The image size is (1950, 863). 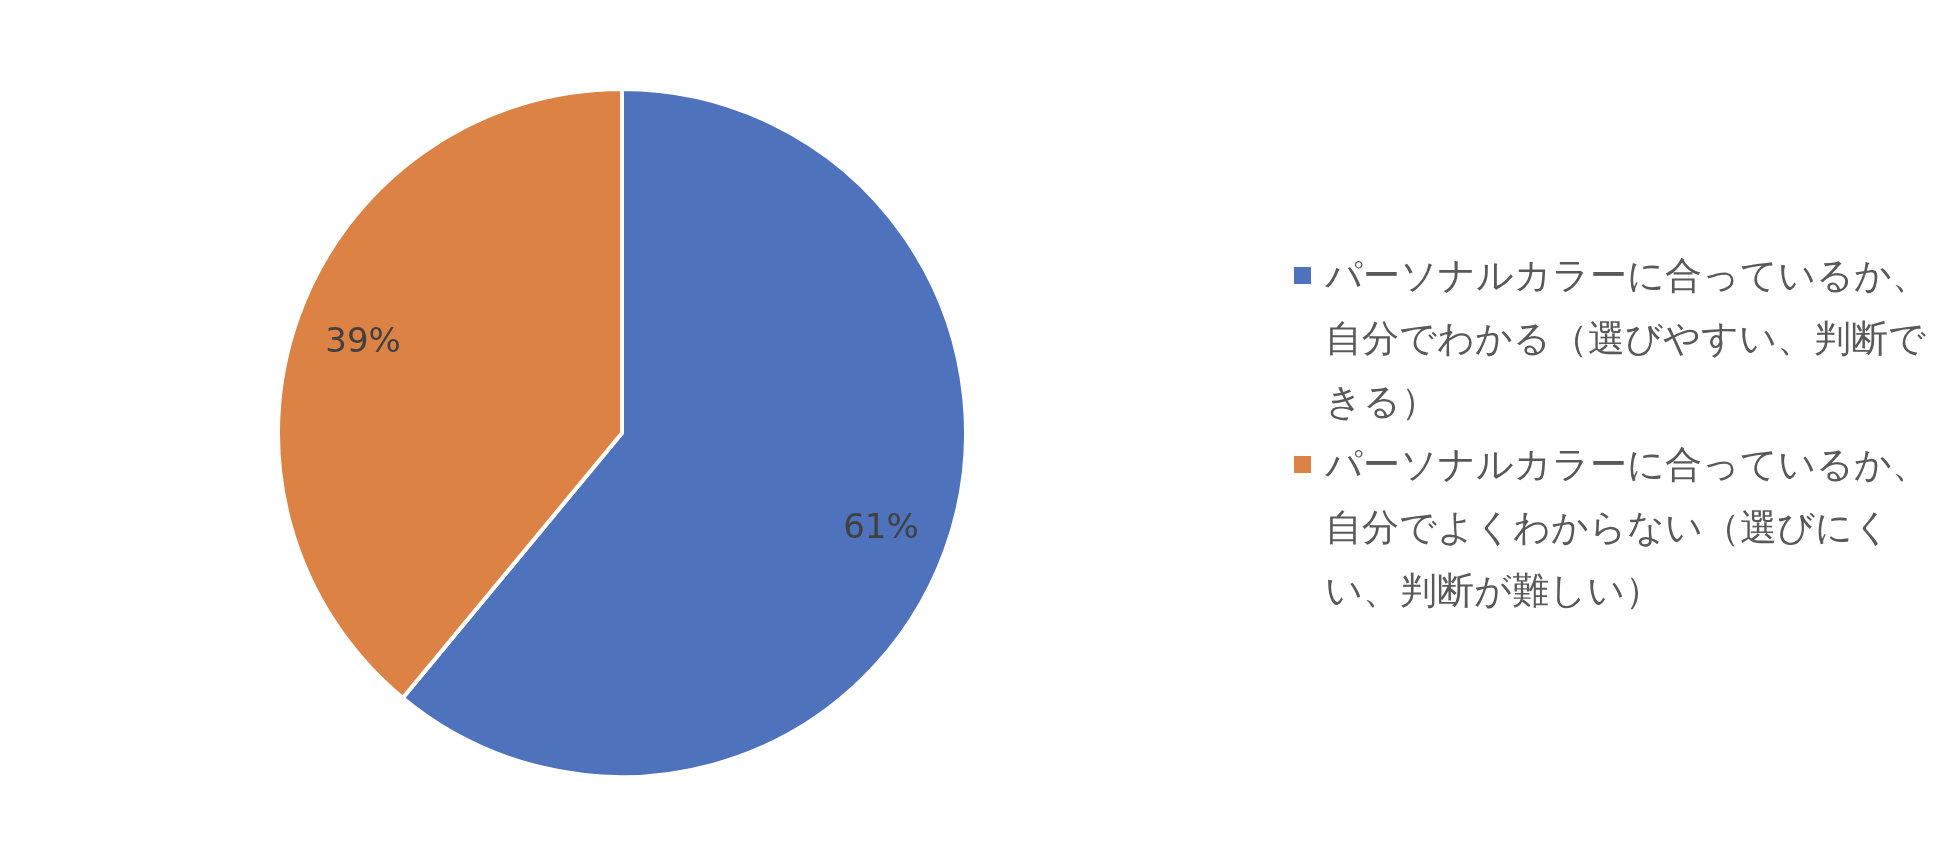 I want to click on legend-label: パーソナルカラーに合っているか、自分でわかる（選びやすい、判断できる）, so click(x=1627, y=339).